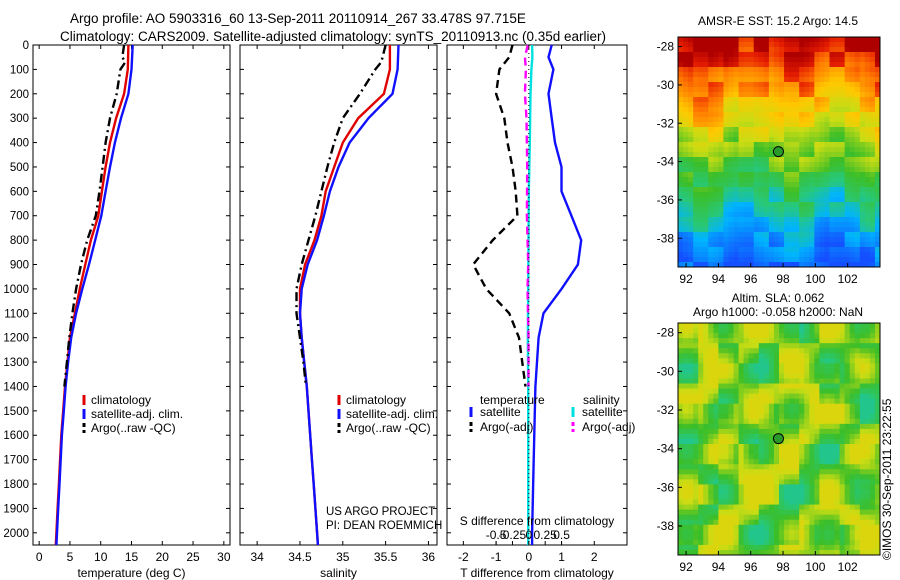 The height and width of the screenshot is (580, 900). Describe the element at coordinates (70, 557) in the screenshot. I see `temperature-xtick-label: 5` at that location.